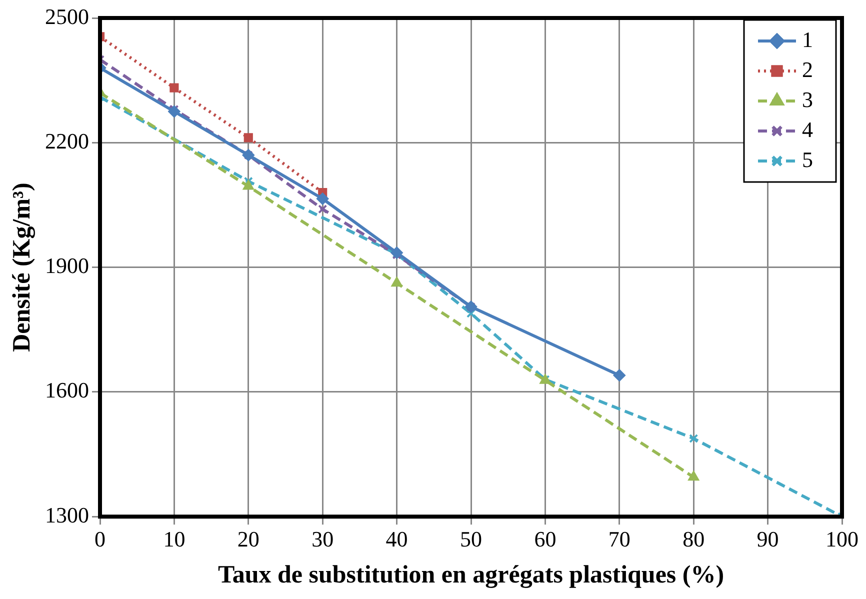 This screenshot has height=599, width=866. I want to click on x-tick-label: 50, so click(471, 539).